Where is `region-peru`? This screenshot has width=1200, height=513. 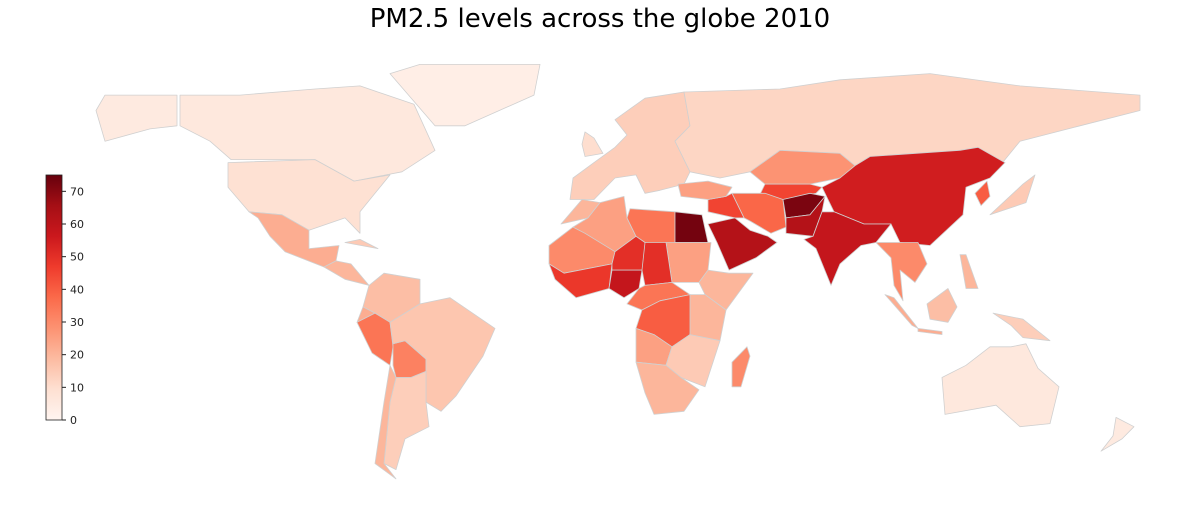 region-peru is located at coordinates (375, 339).